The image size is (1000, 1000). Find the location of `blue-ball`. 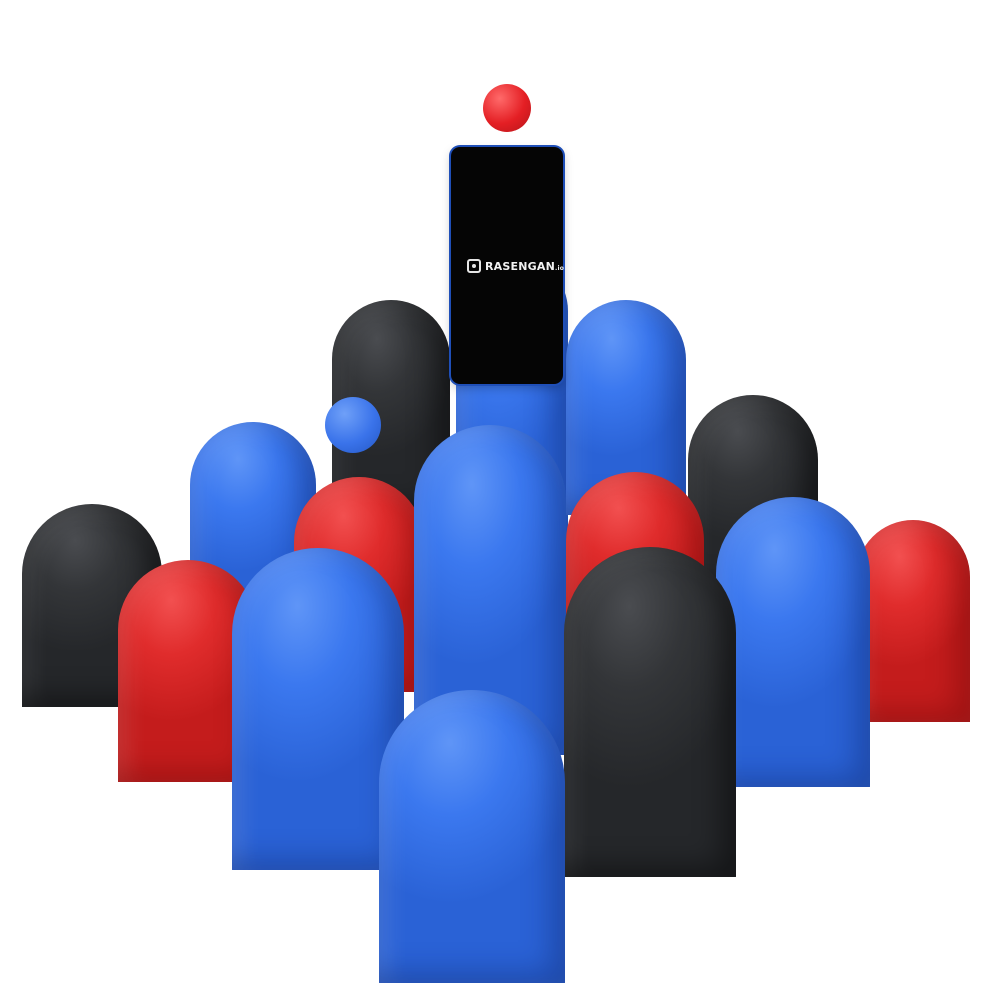

blue-ball is located at coordinates (353, 425).